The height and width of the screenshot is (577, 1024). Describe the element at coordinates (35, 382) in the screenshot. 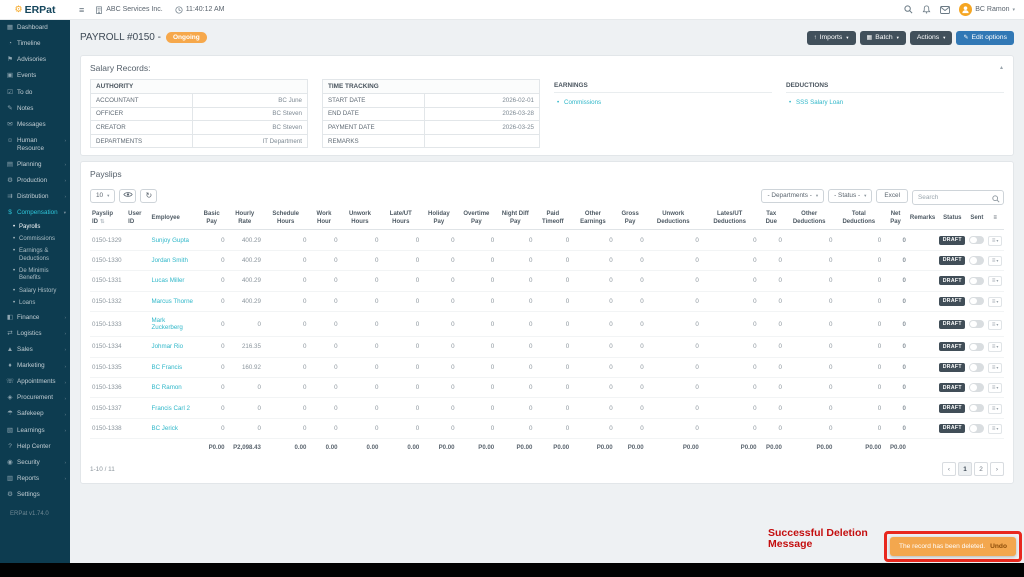

I see `sidebar-item-appointments: ☏ Appointments ›` at that location.